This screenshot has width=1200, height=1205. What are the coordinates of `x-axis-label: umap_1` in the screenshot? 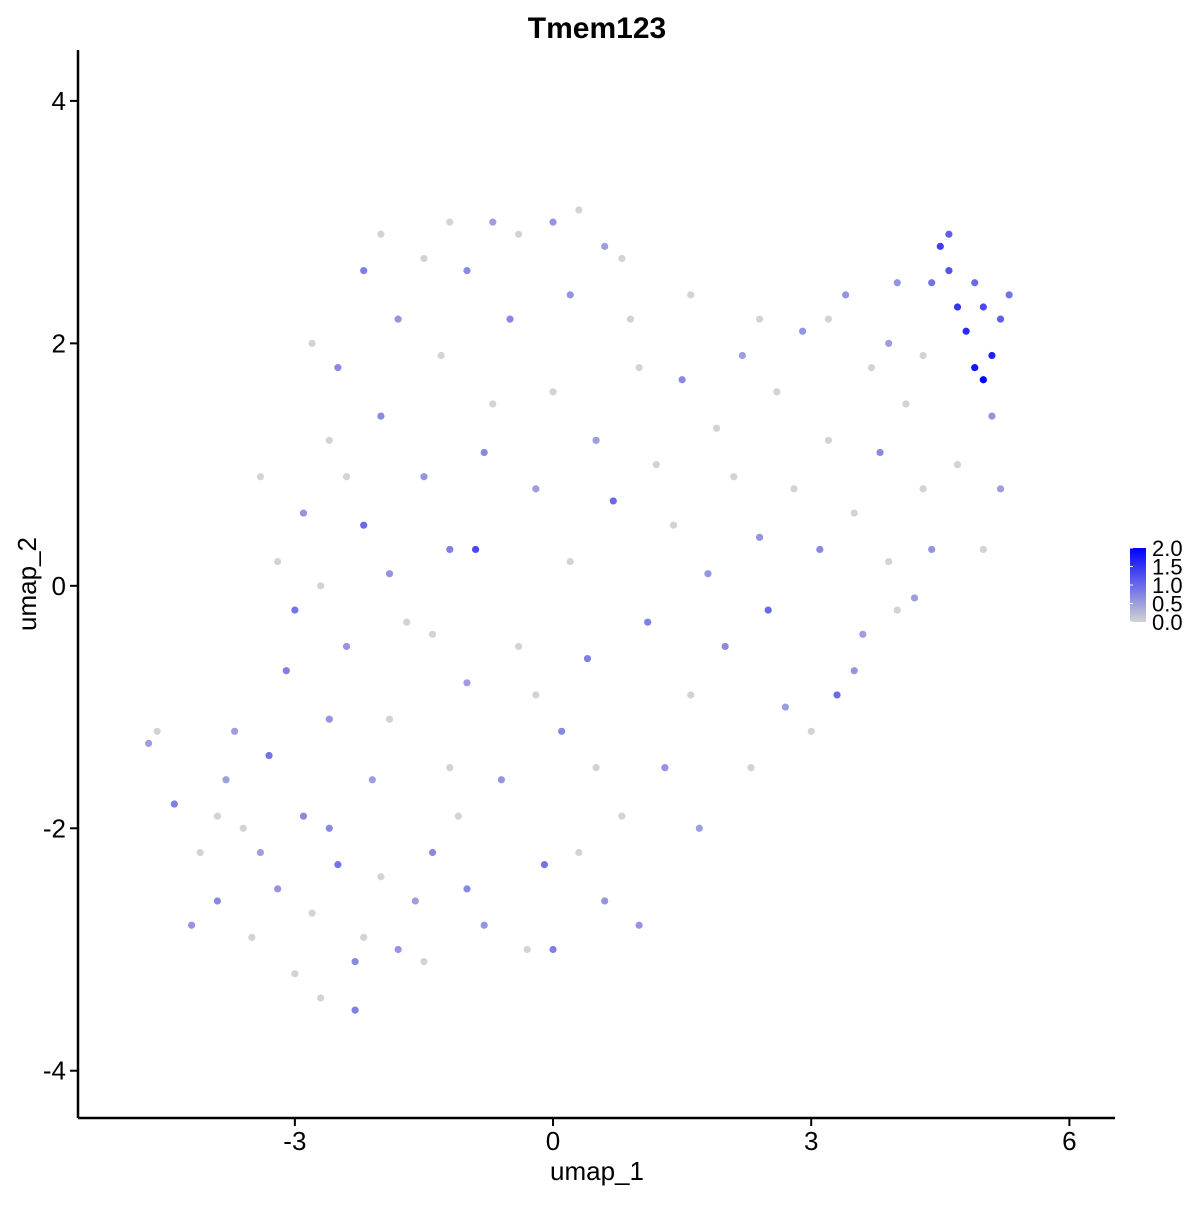 It's located at (597, 1171).